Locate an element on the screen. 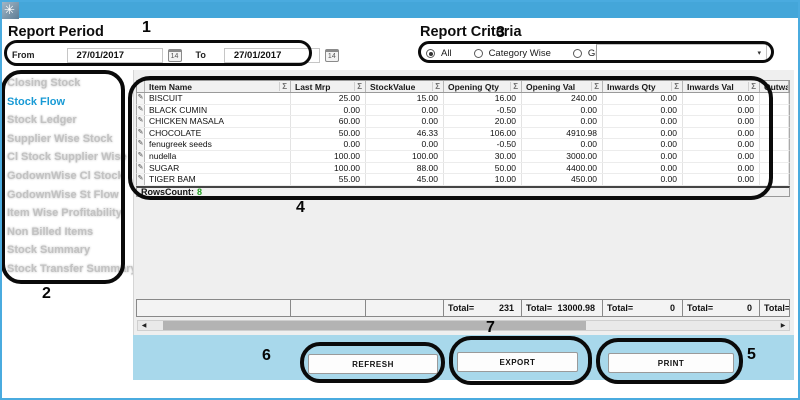  from-calendar-icon: 14 is located at coordinates (174, 55).